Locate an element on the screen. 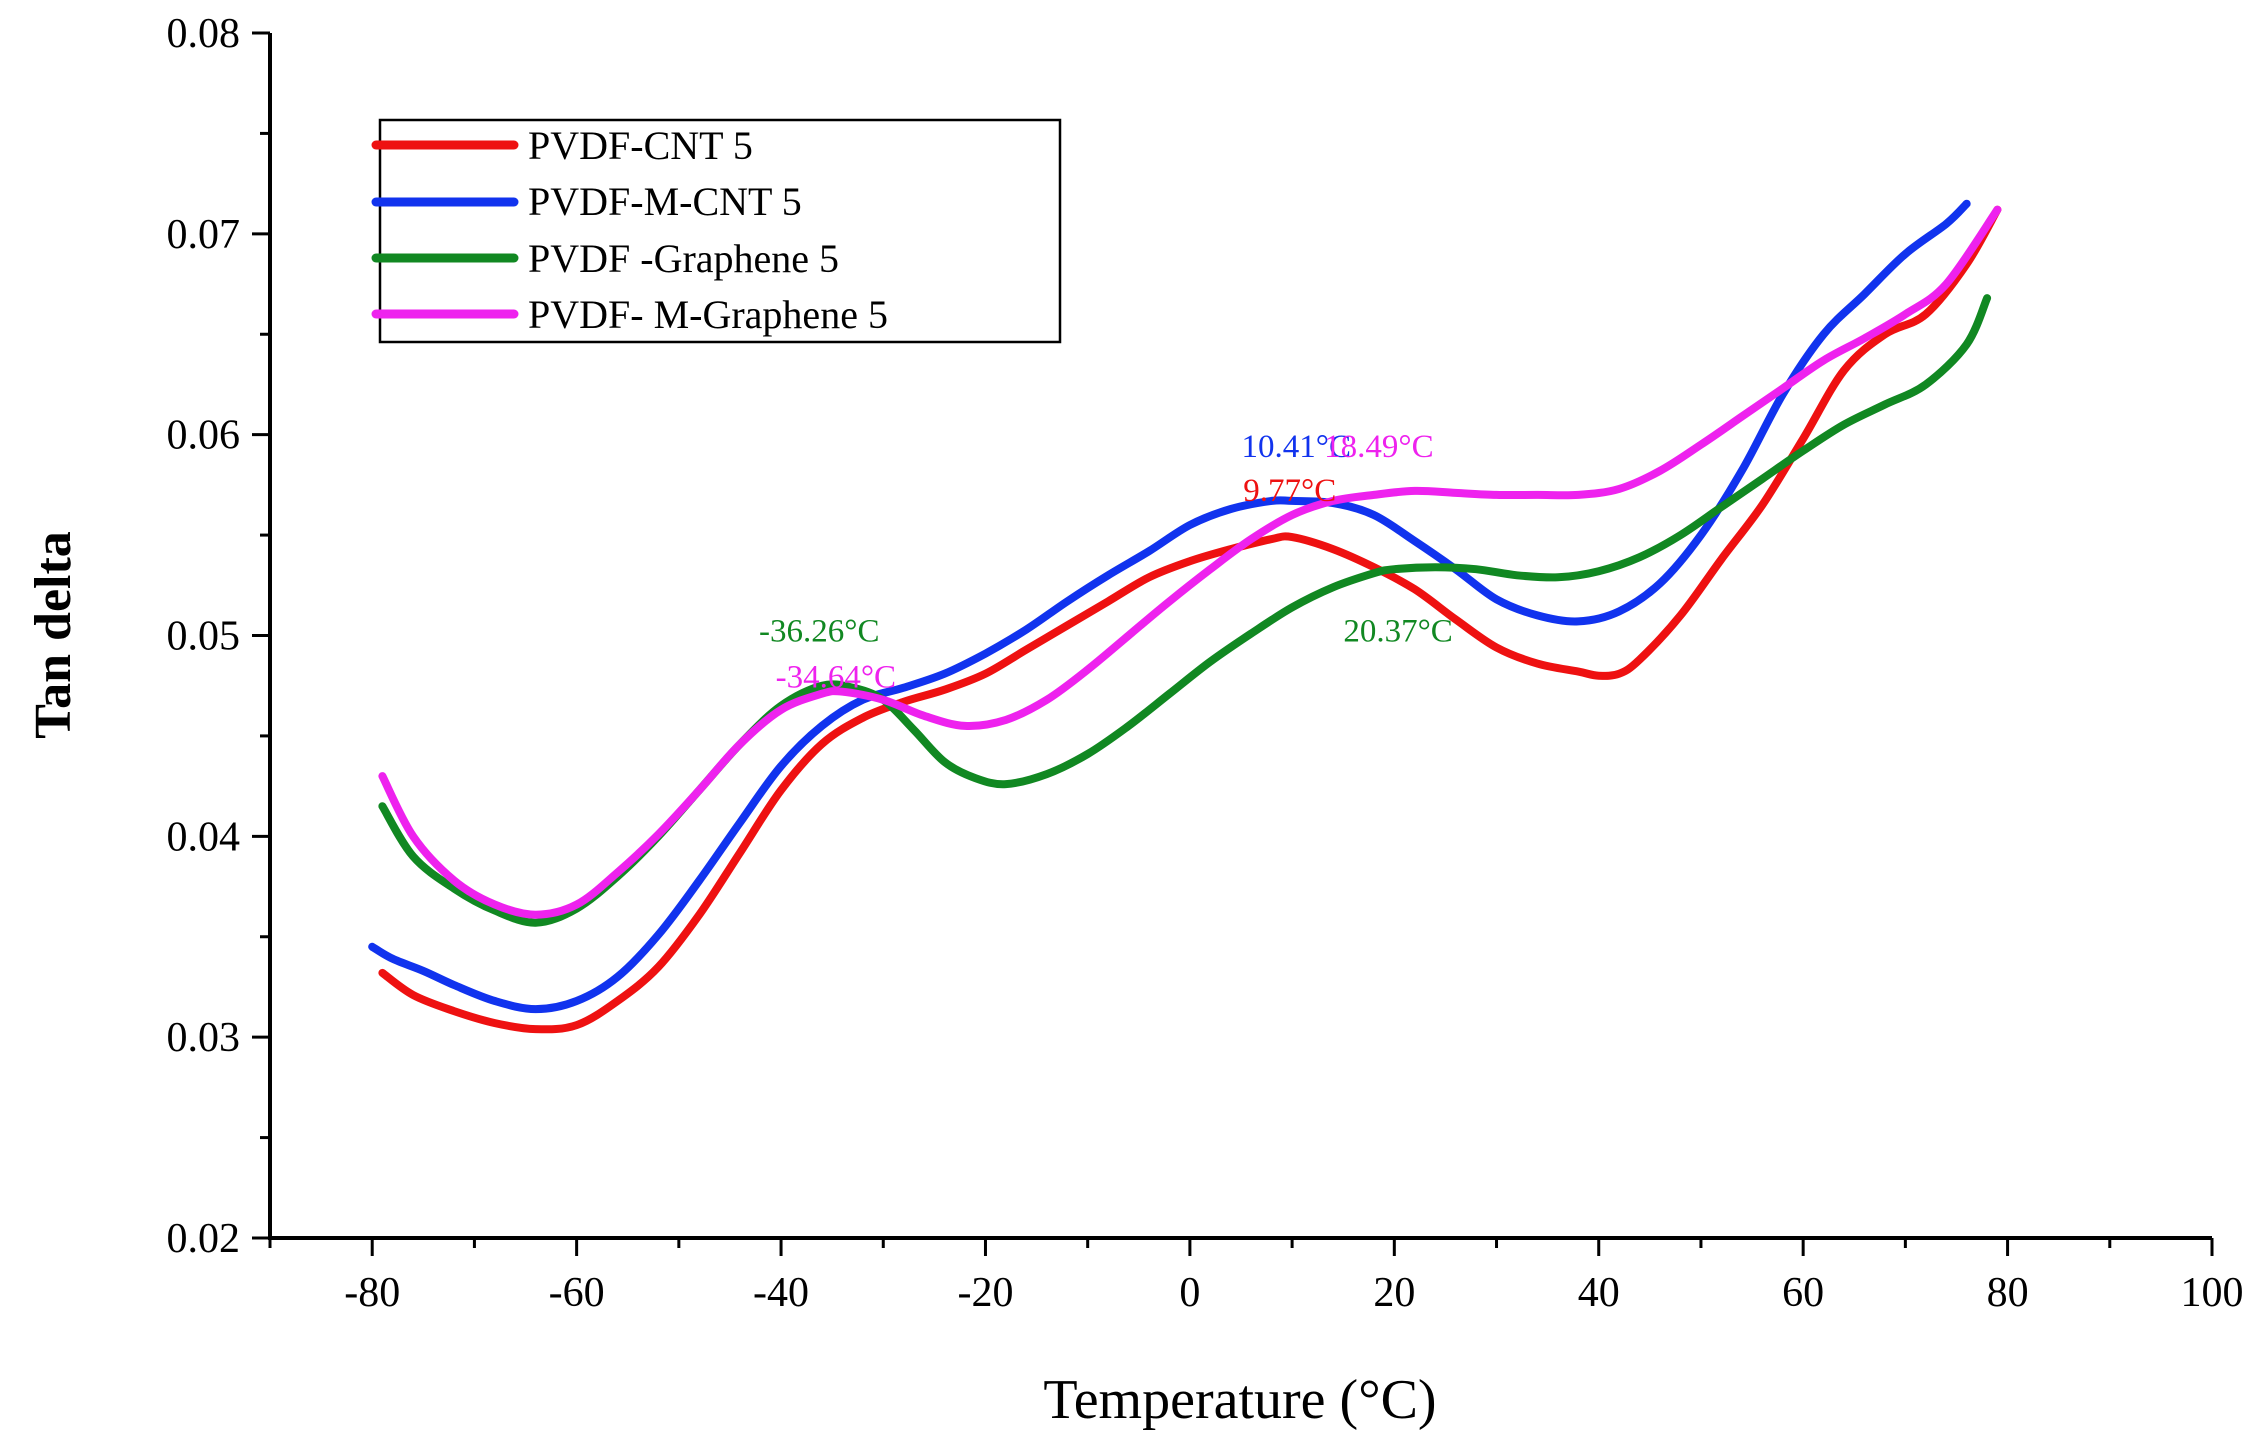 This screenshot has height=1437, width=2262. x-tick-label: 20 is located at coordinates (1394, 1293).